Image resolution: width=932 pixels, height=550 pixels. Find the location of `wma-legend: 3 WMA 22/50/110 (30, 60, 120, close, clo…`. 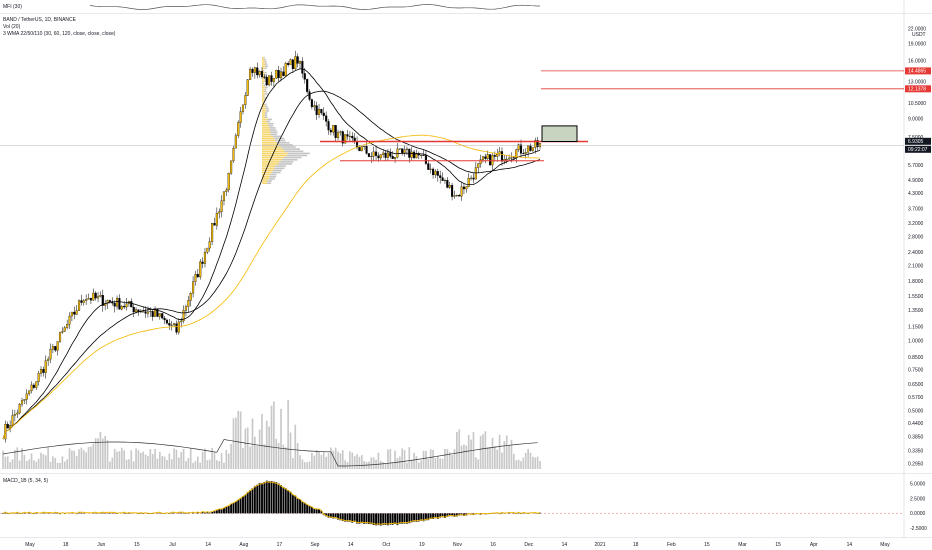

wma-legend: 3 WMA 22/50/110 (30, 60, 120, close, clo… is located at coordinates (59, 34).